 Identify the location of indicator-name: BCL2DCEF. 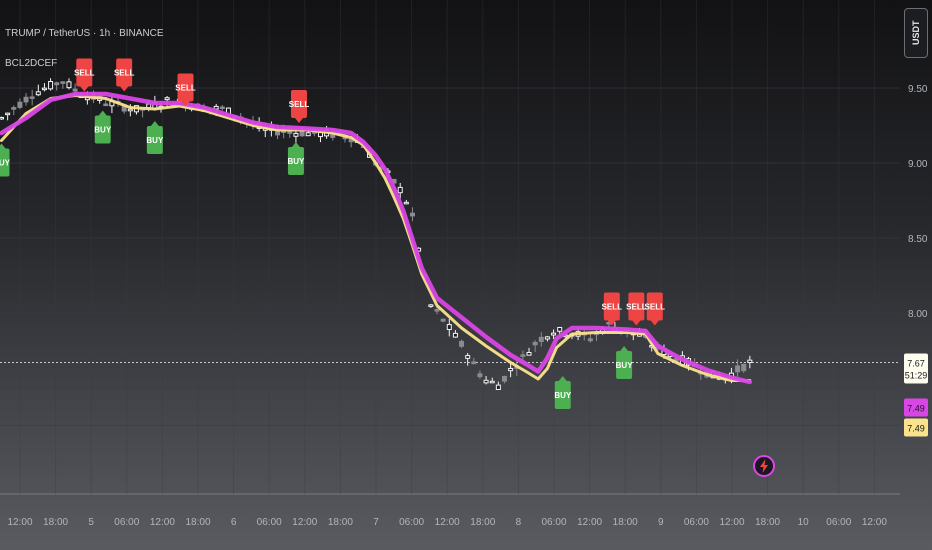
(31, 63).